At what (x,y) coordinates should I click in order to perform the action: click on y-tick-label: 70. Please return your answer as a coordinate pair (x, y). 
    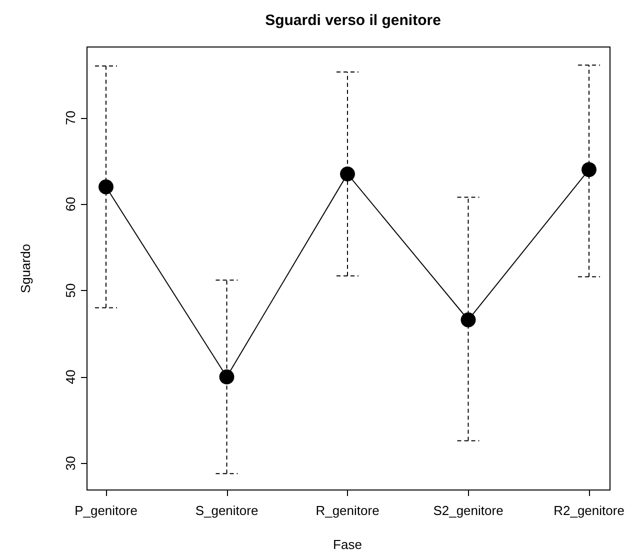
    Looking at the image, I should click on (70, 118).